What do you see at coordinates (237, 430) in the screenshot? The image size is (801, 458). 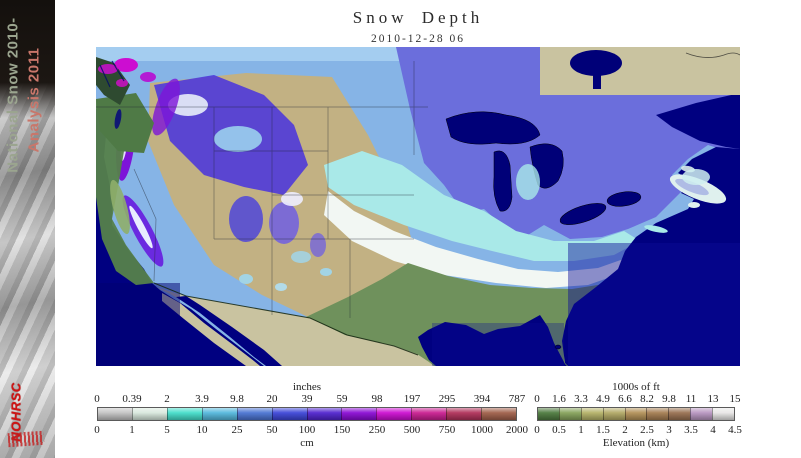 I see `tick-label: 25` at bounding box center [237, 430].